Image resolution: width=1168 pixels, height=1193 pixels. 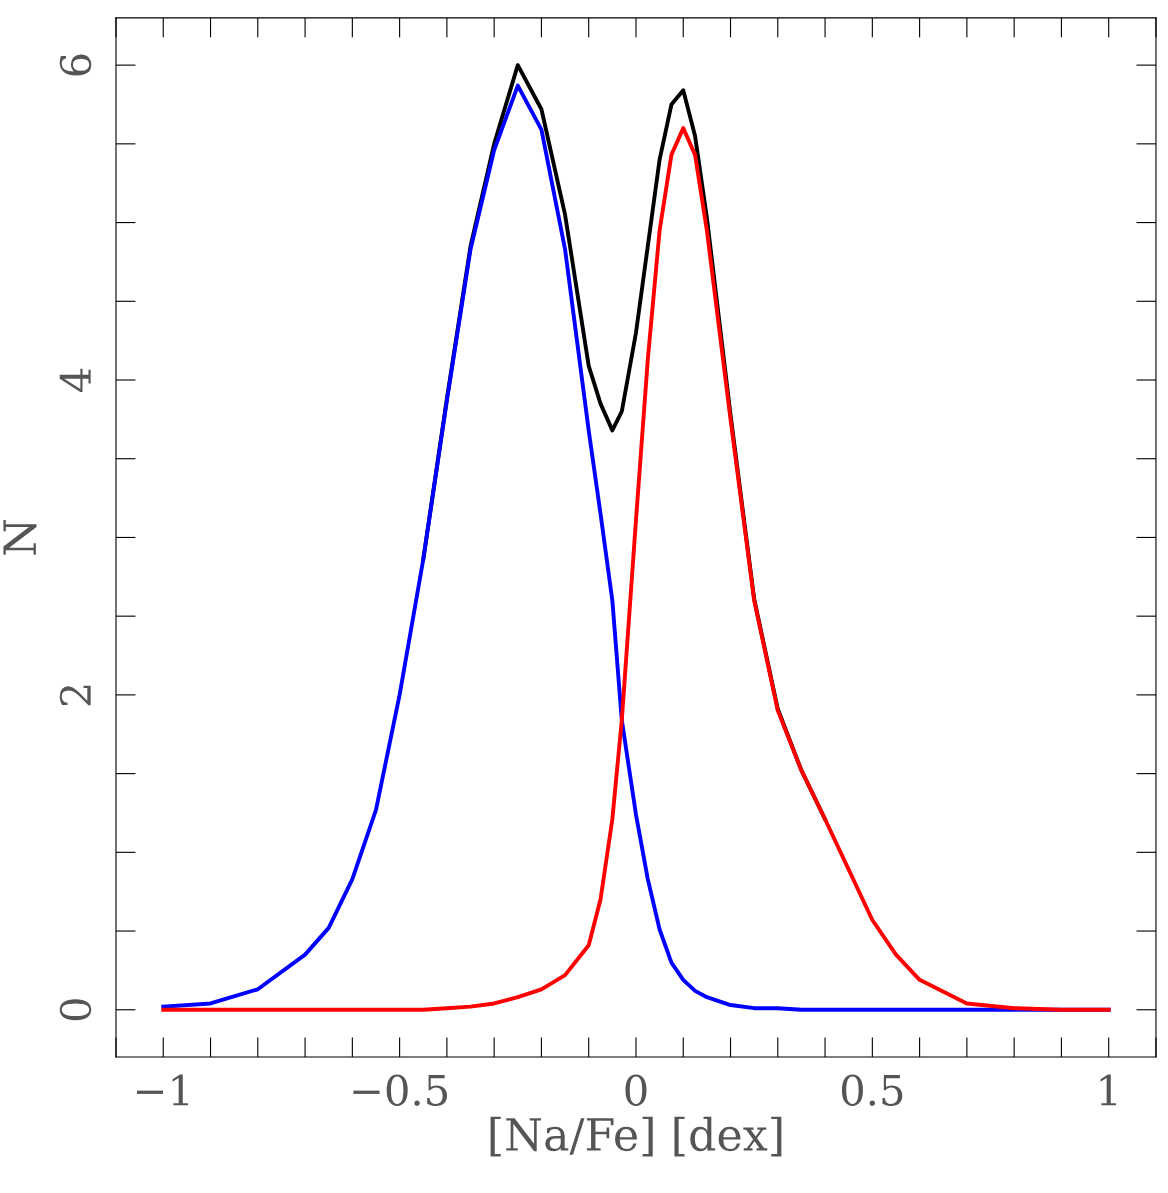 I want to click on x-tick-label: 0, so click(x=636, y=1090).